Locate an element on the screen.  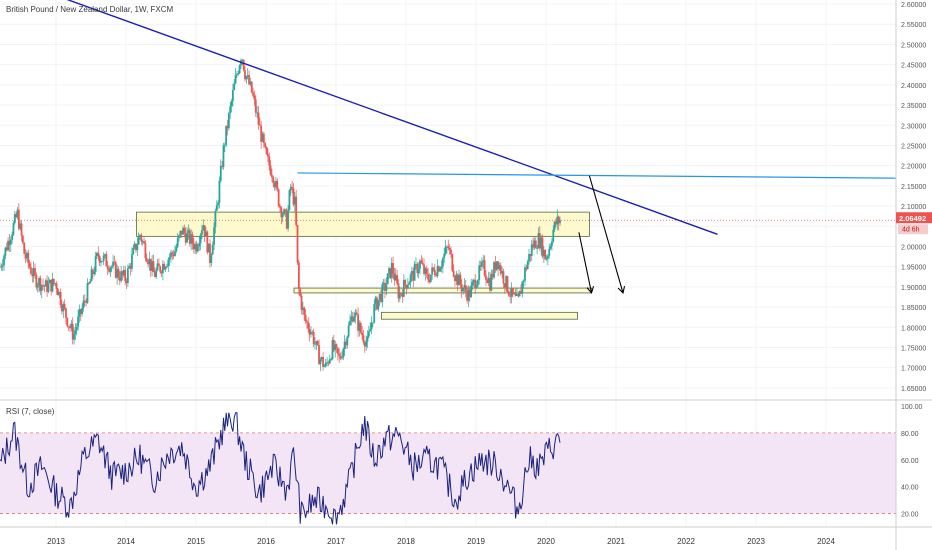
time-tick-label: 2020 is located at coordinates (546, 541).